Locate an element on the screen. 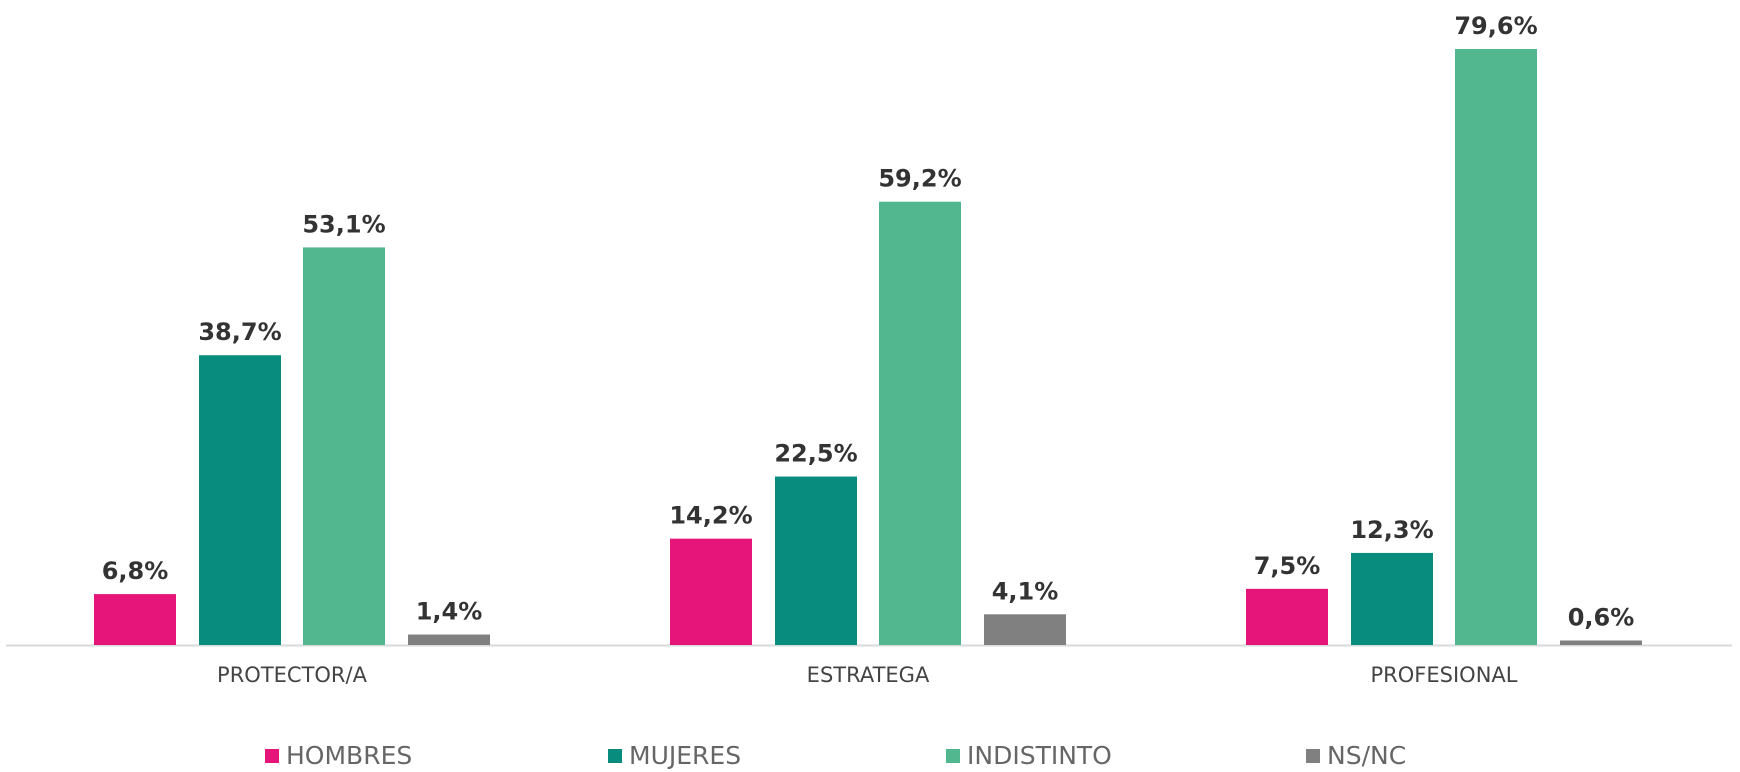 The image size is (1740, 772). value-label: 79,6% is located at coordinates (1495, 26).